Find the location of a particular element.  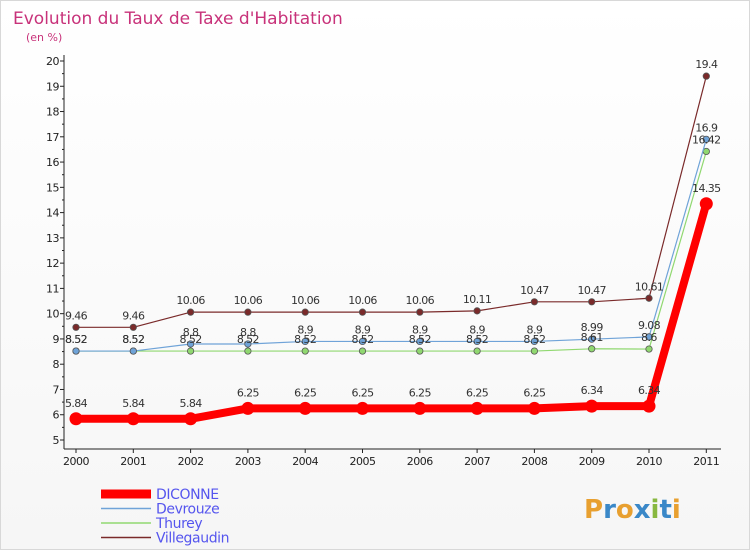

logo-letter: t is located at coordinates (665, 510).